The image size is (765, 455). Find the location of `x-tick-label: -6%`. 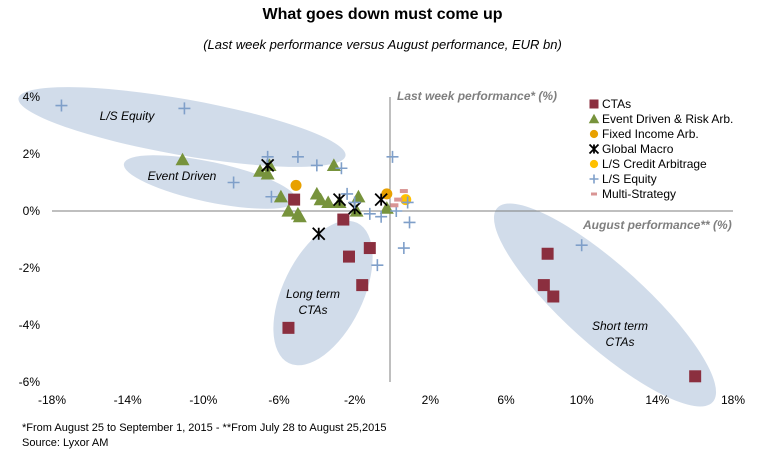

x-tick-label: -6% is located at coordinates (279, 400).